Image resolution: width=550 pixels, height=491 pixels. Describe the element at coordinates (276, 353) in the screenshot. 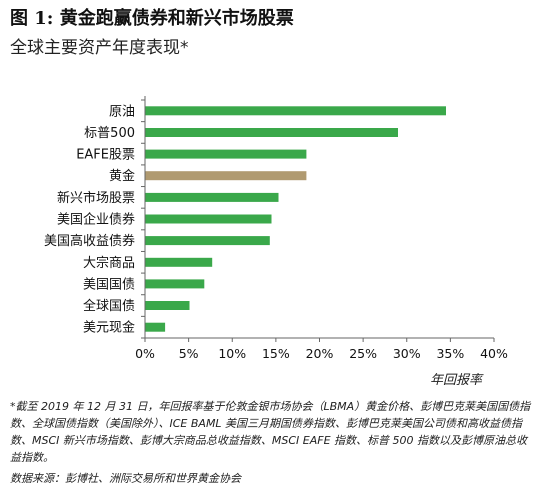

I see `x-tick-label-3: 15%` at that location.